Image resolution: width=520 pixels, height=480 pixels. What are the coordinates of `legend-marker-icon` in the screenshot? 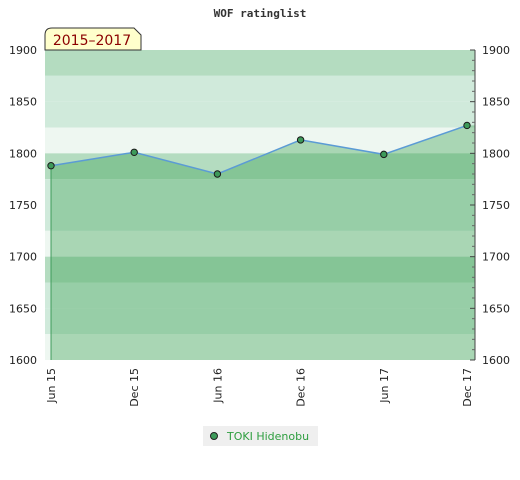 It's located at (214, 436).